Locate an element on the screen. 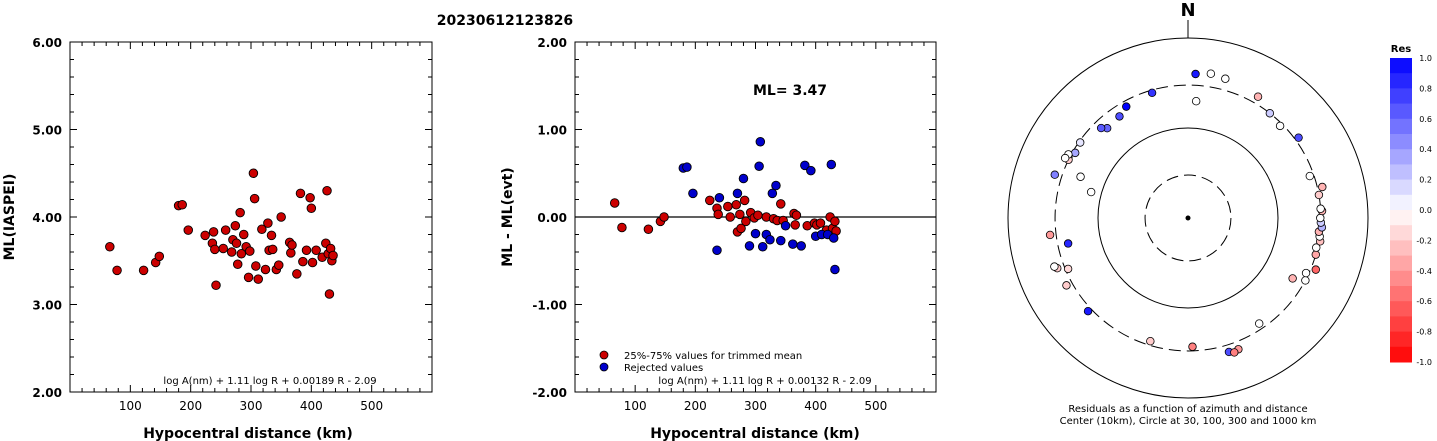 This screenshot has width=1437, height=441. y-tick-label: 5.00 is located at coordinates (47, 131).